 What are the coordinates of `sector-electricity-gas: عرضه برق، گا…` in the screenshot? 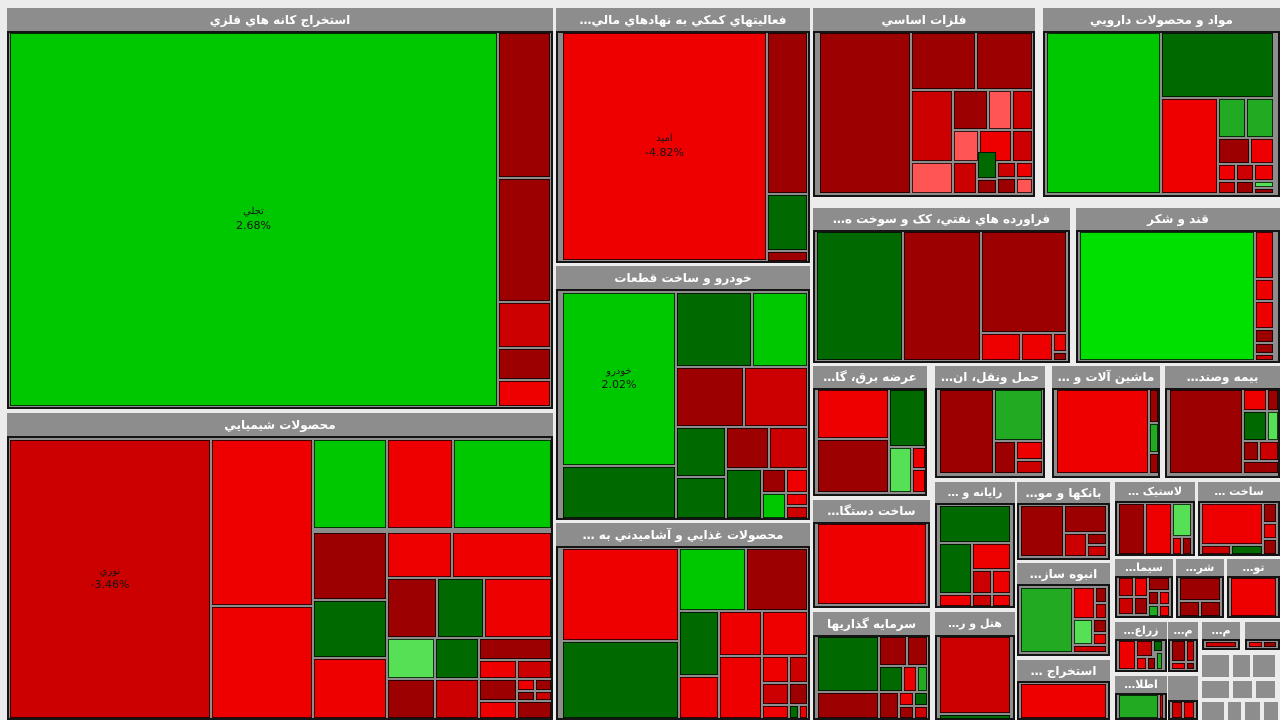 It's located at (870, 431).